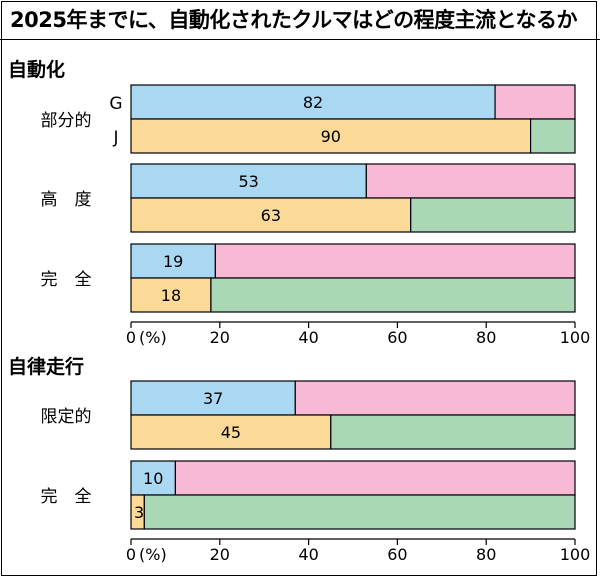  What do you see at coordinates (248, 181) in the screenshot?
I see `data-label-g: 53` at bounding box center [248, 181].